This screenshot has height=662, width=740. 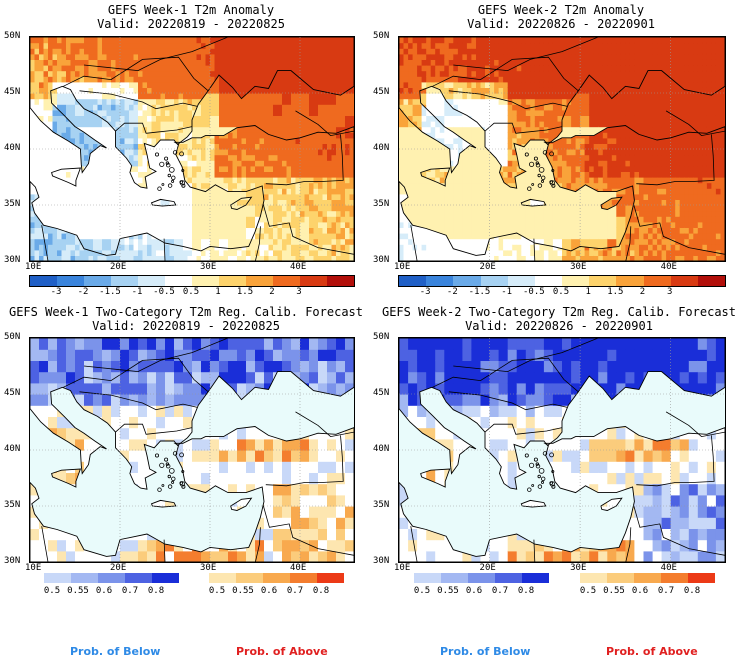 I want to click on longitude-label: 40E, so click(x=668, y=267).